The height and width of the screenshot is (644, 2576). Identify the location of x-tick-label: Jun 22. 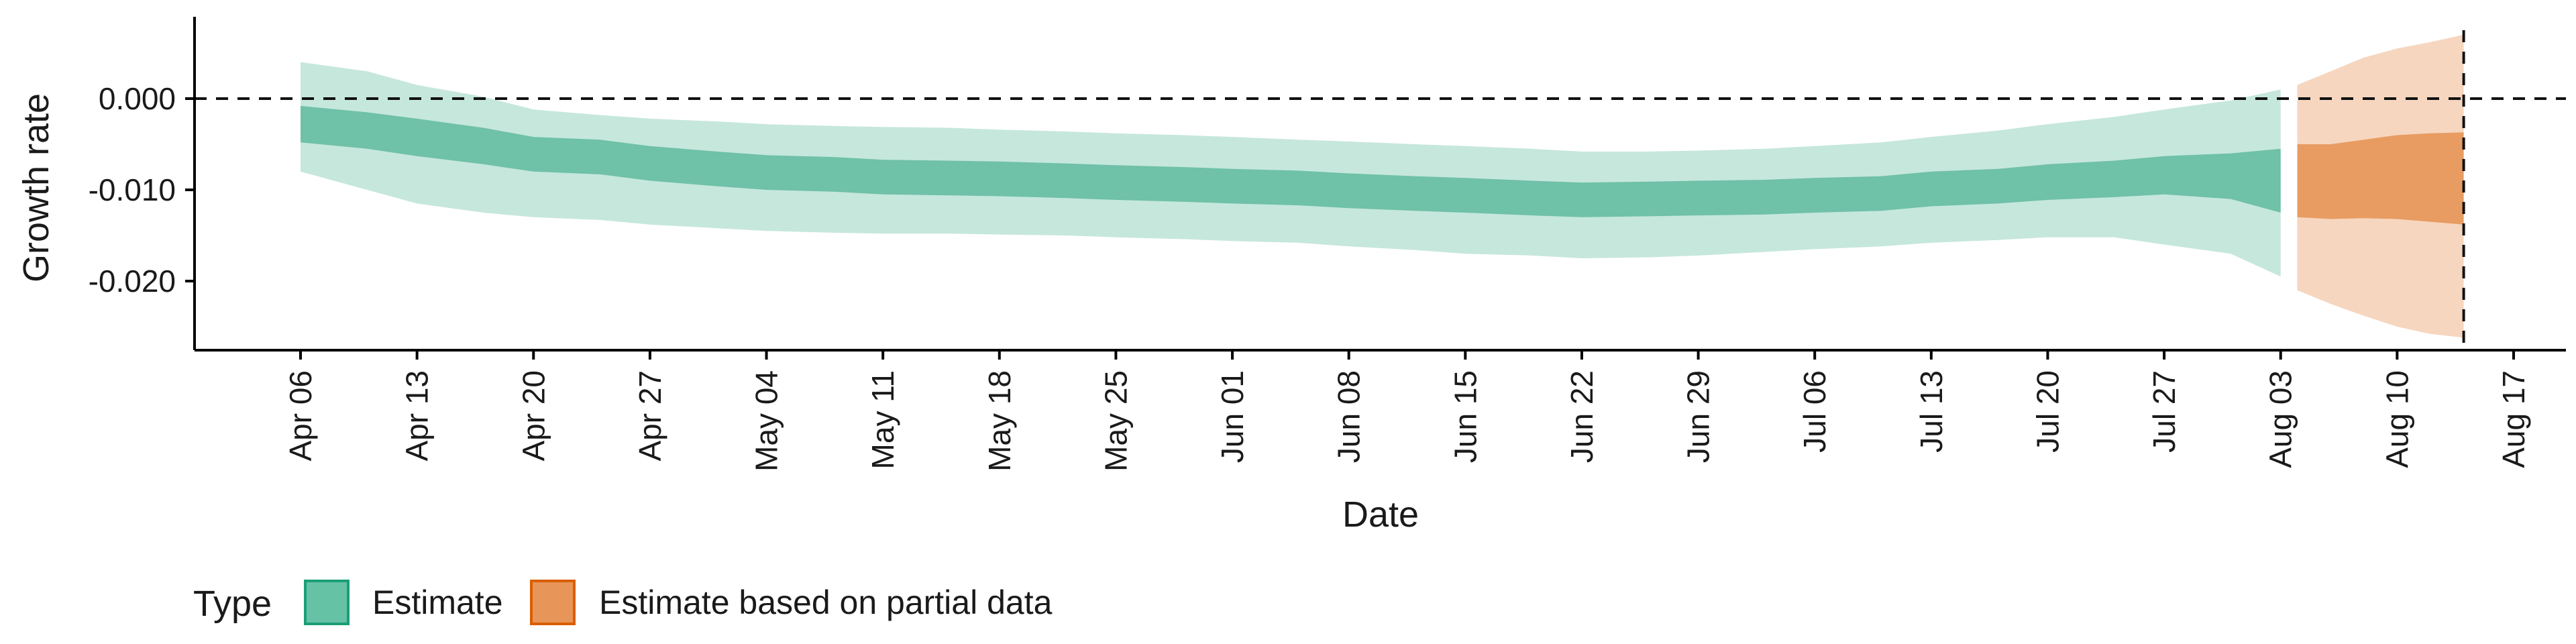
(1581, 416).